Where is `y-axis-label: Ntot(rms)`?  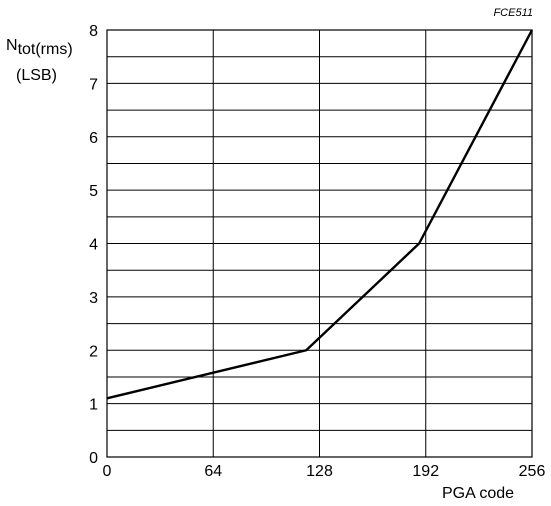
y-axis-label: Ntot(rms) is located at coordinates (39, 47).